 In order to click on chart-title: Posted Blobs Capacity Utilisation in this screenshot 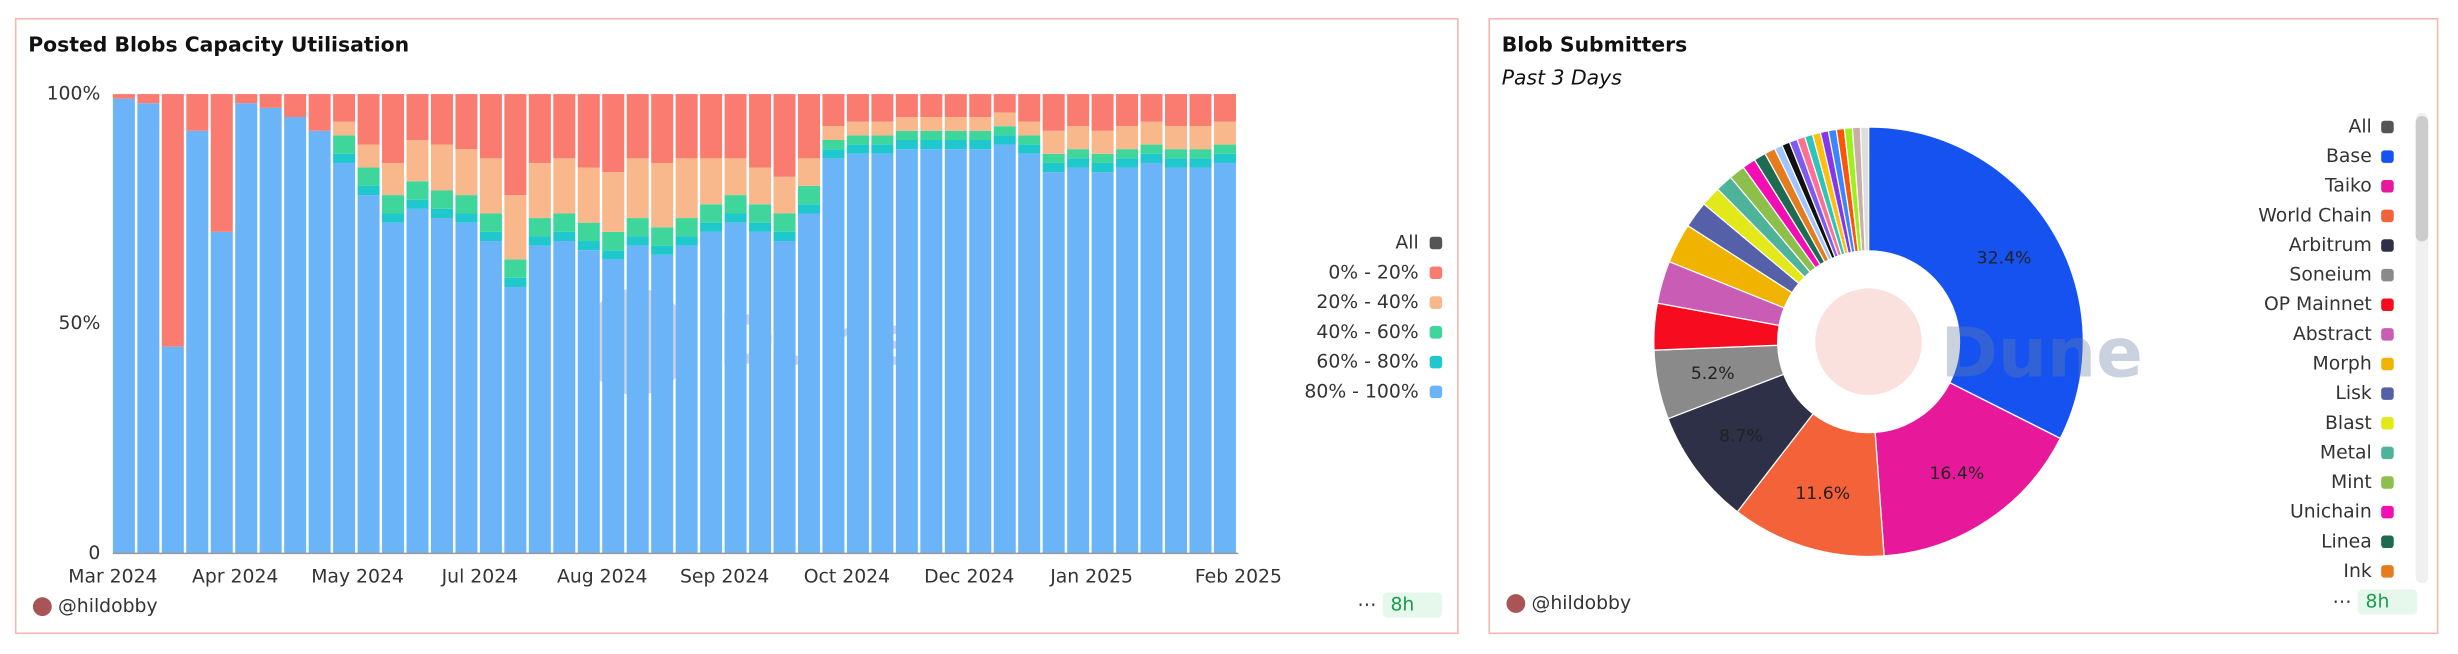, I will do `click(218, 44)`.